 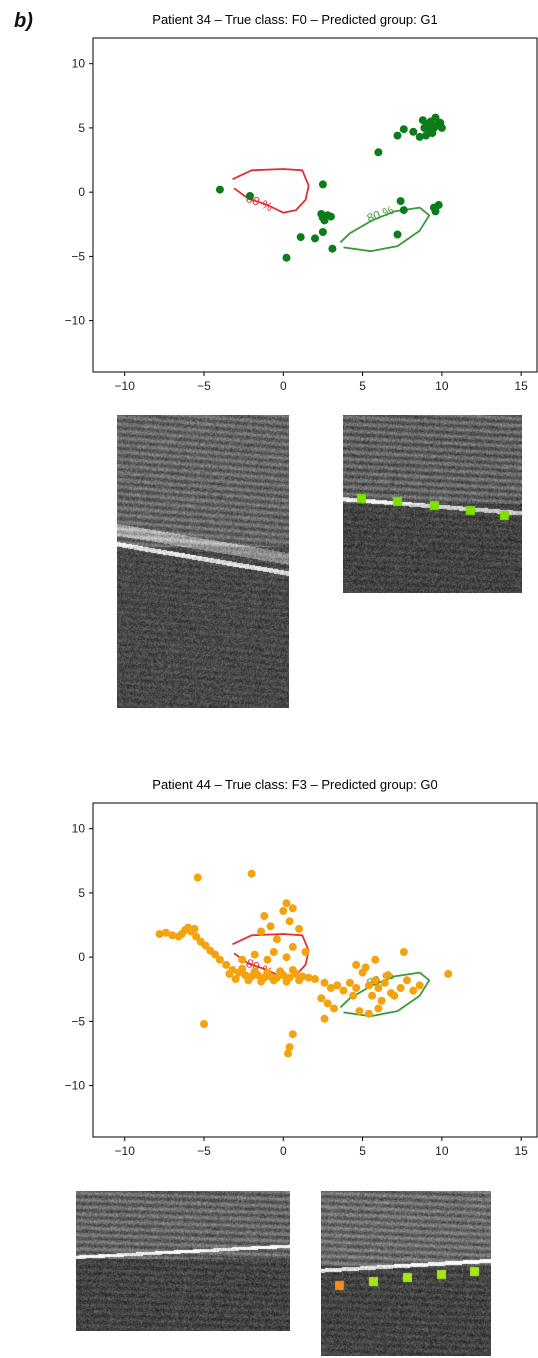 I want to click on panel-label: b), so click(x=23, y=21).